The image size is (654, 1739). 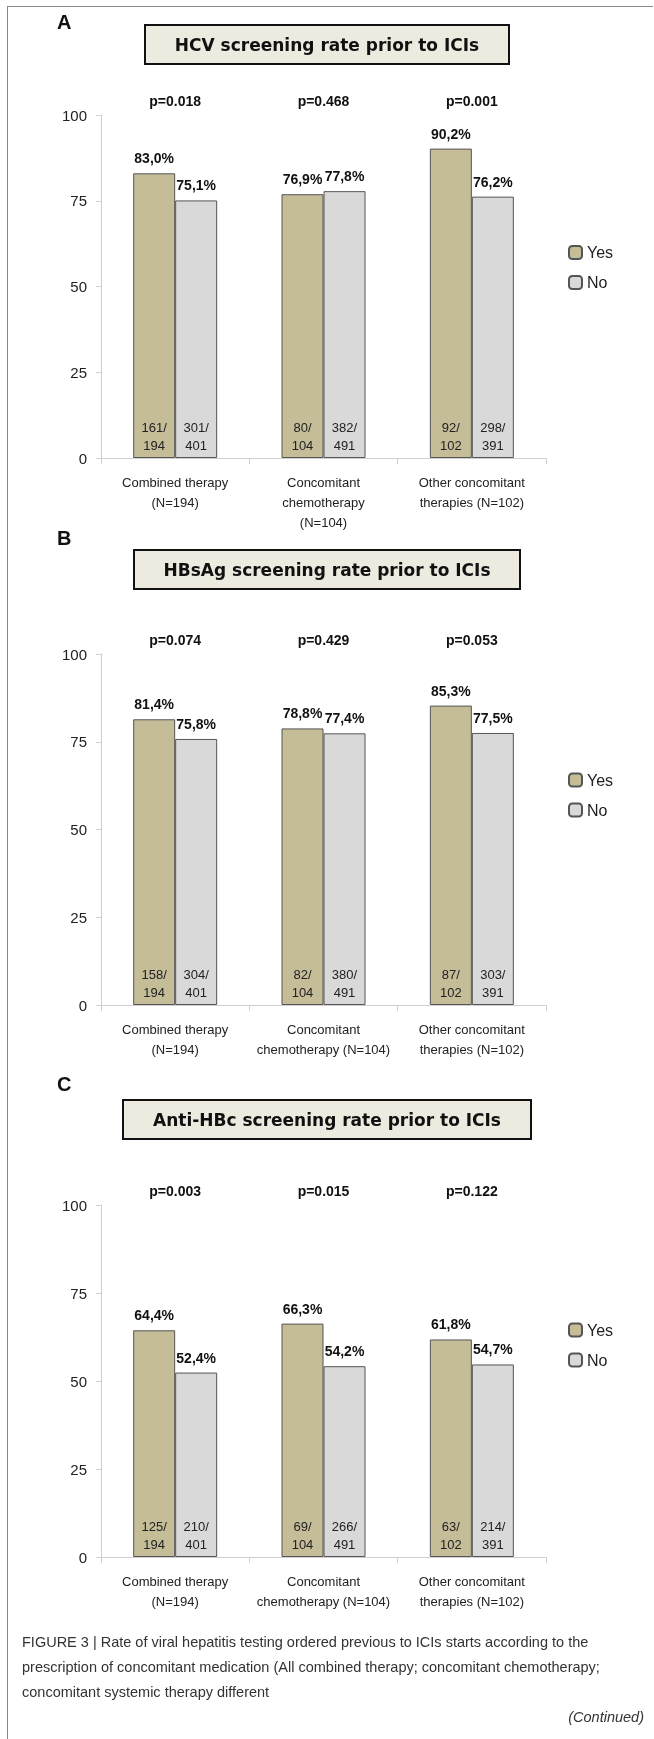 I want to click on data-label: 76,9%, so click(x=302, y=179).